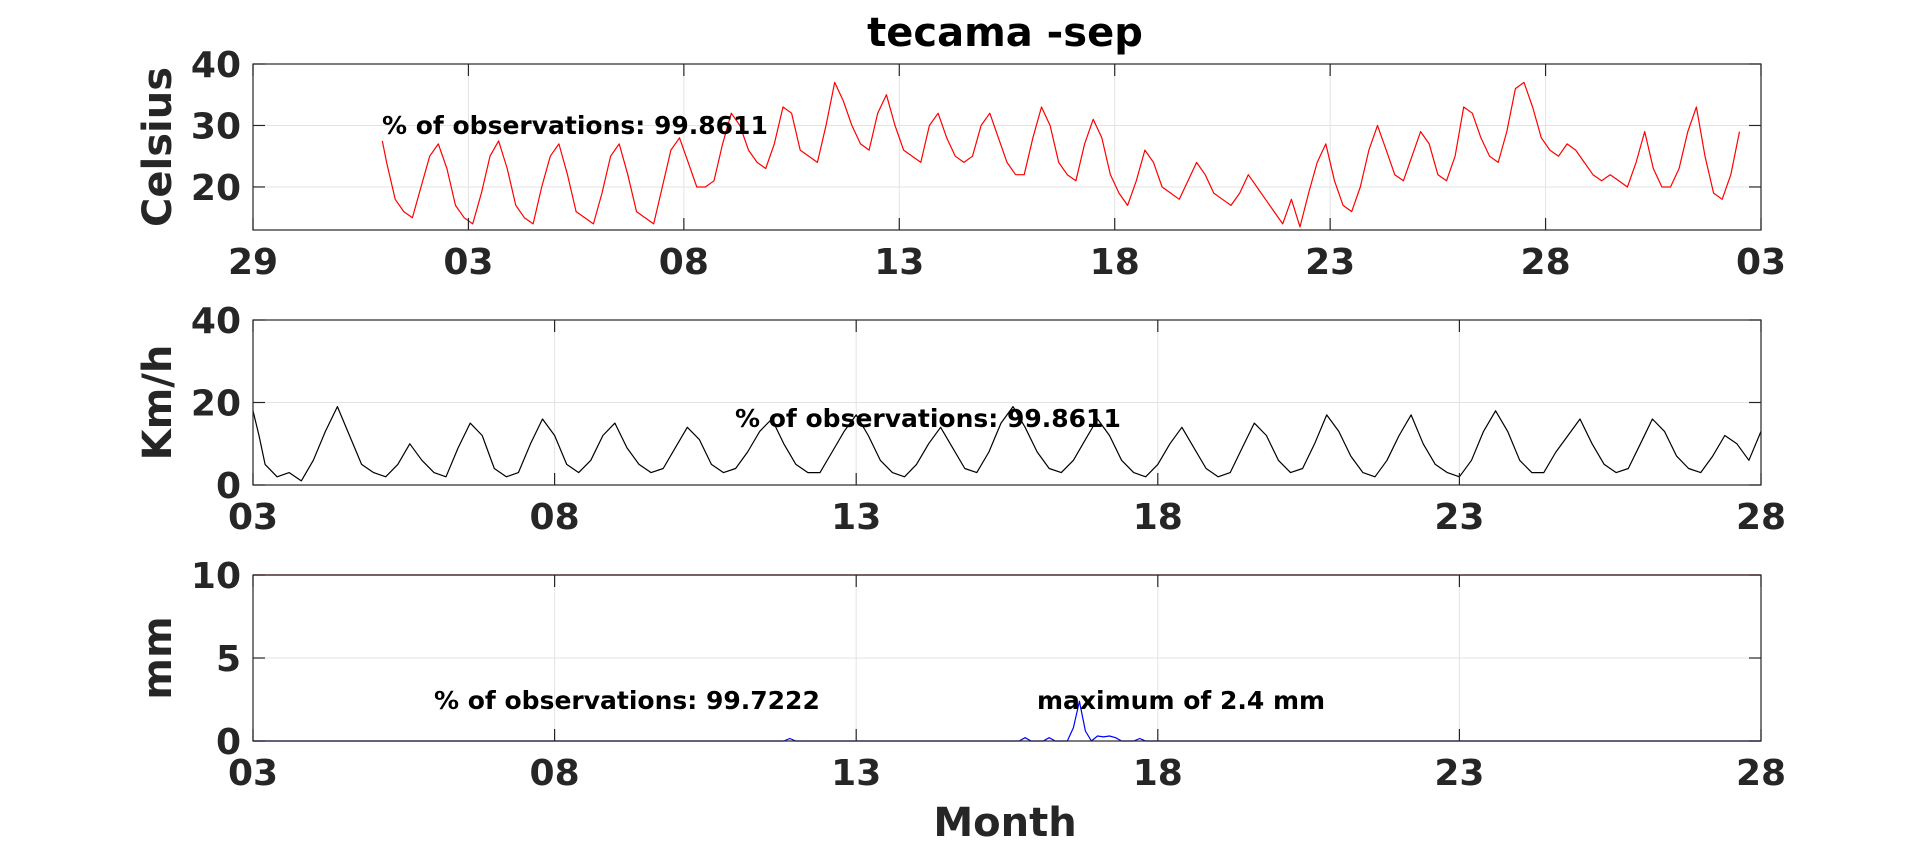 The height and width of the screenshot is (841, 1923). Describe the element at coordinates (158, 403) in the screenshot. I see `y-axis-label: Km/h` at that location.